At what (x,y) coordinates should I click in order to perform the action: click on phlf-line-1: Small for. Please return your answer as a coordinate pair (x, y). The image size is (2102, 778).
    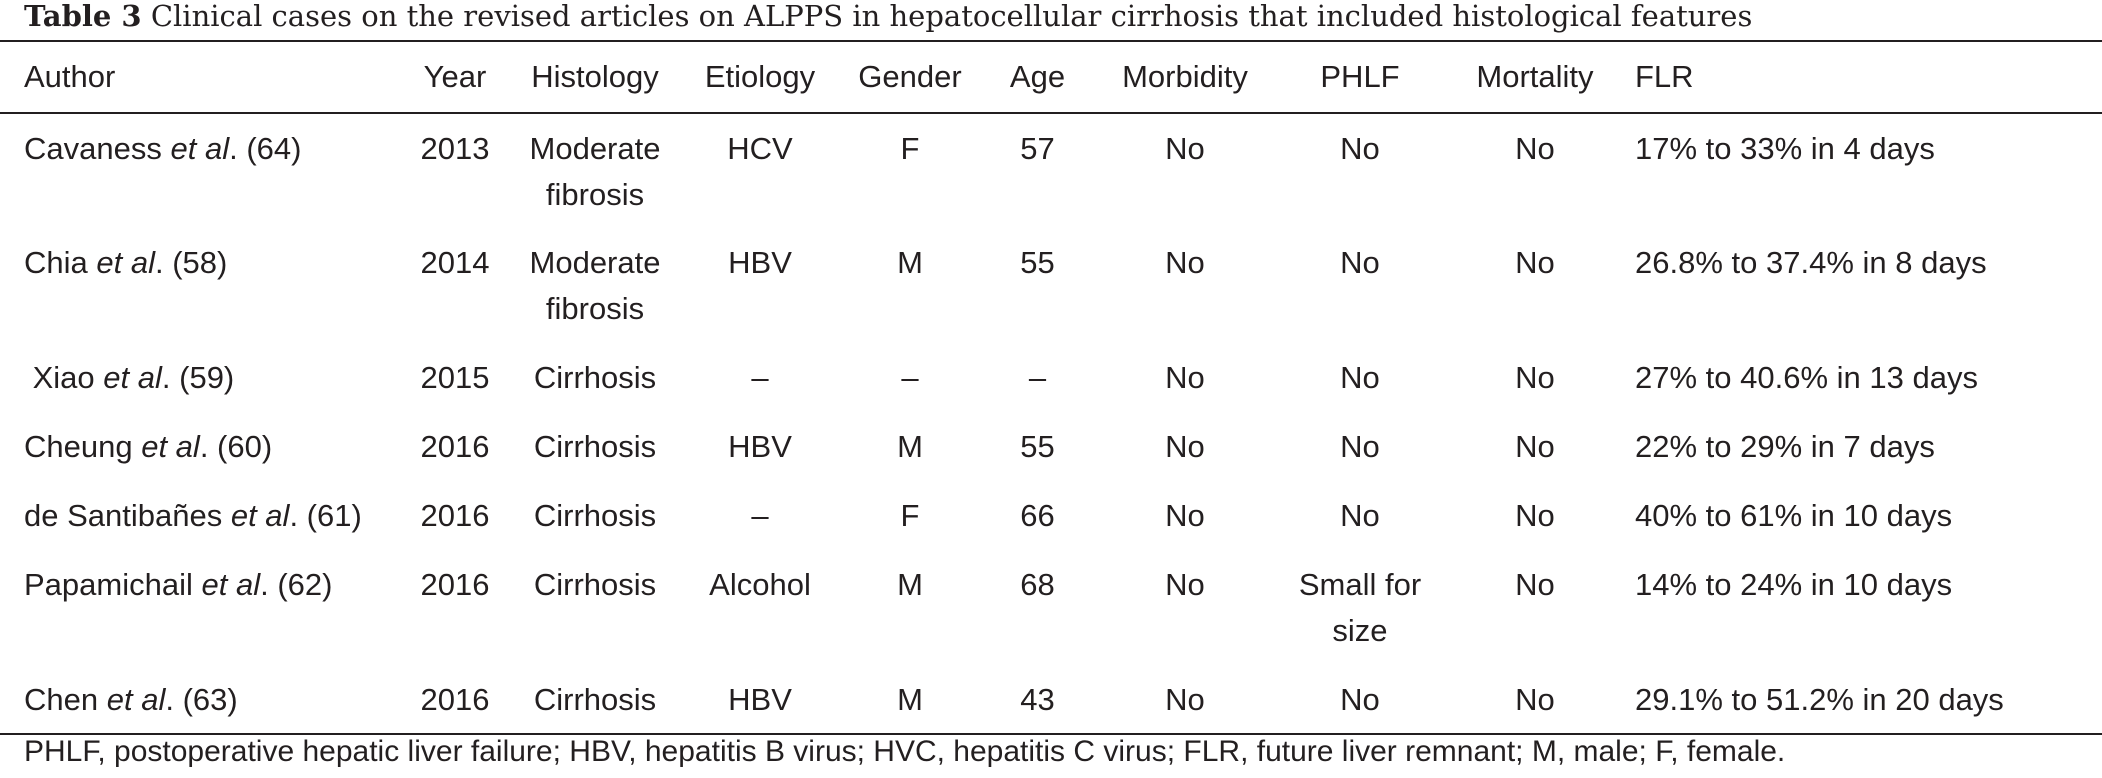
    Looking at the image, I should click on (1360, 584).